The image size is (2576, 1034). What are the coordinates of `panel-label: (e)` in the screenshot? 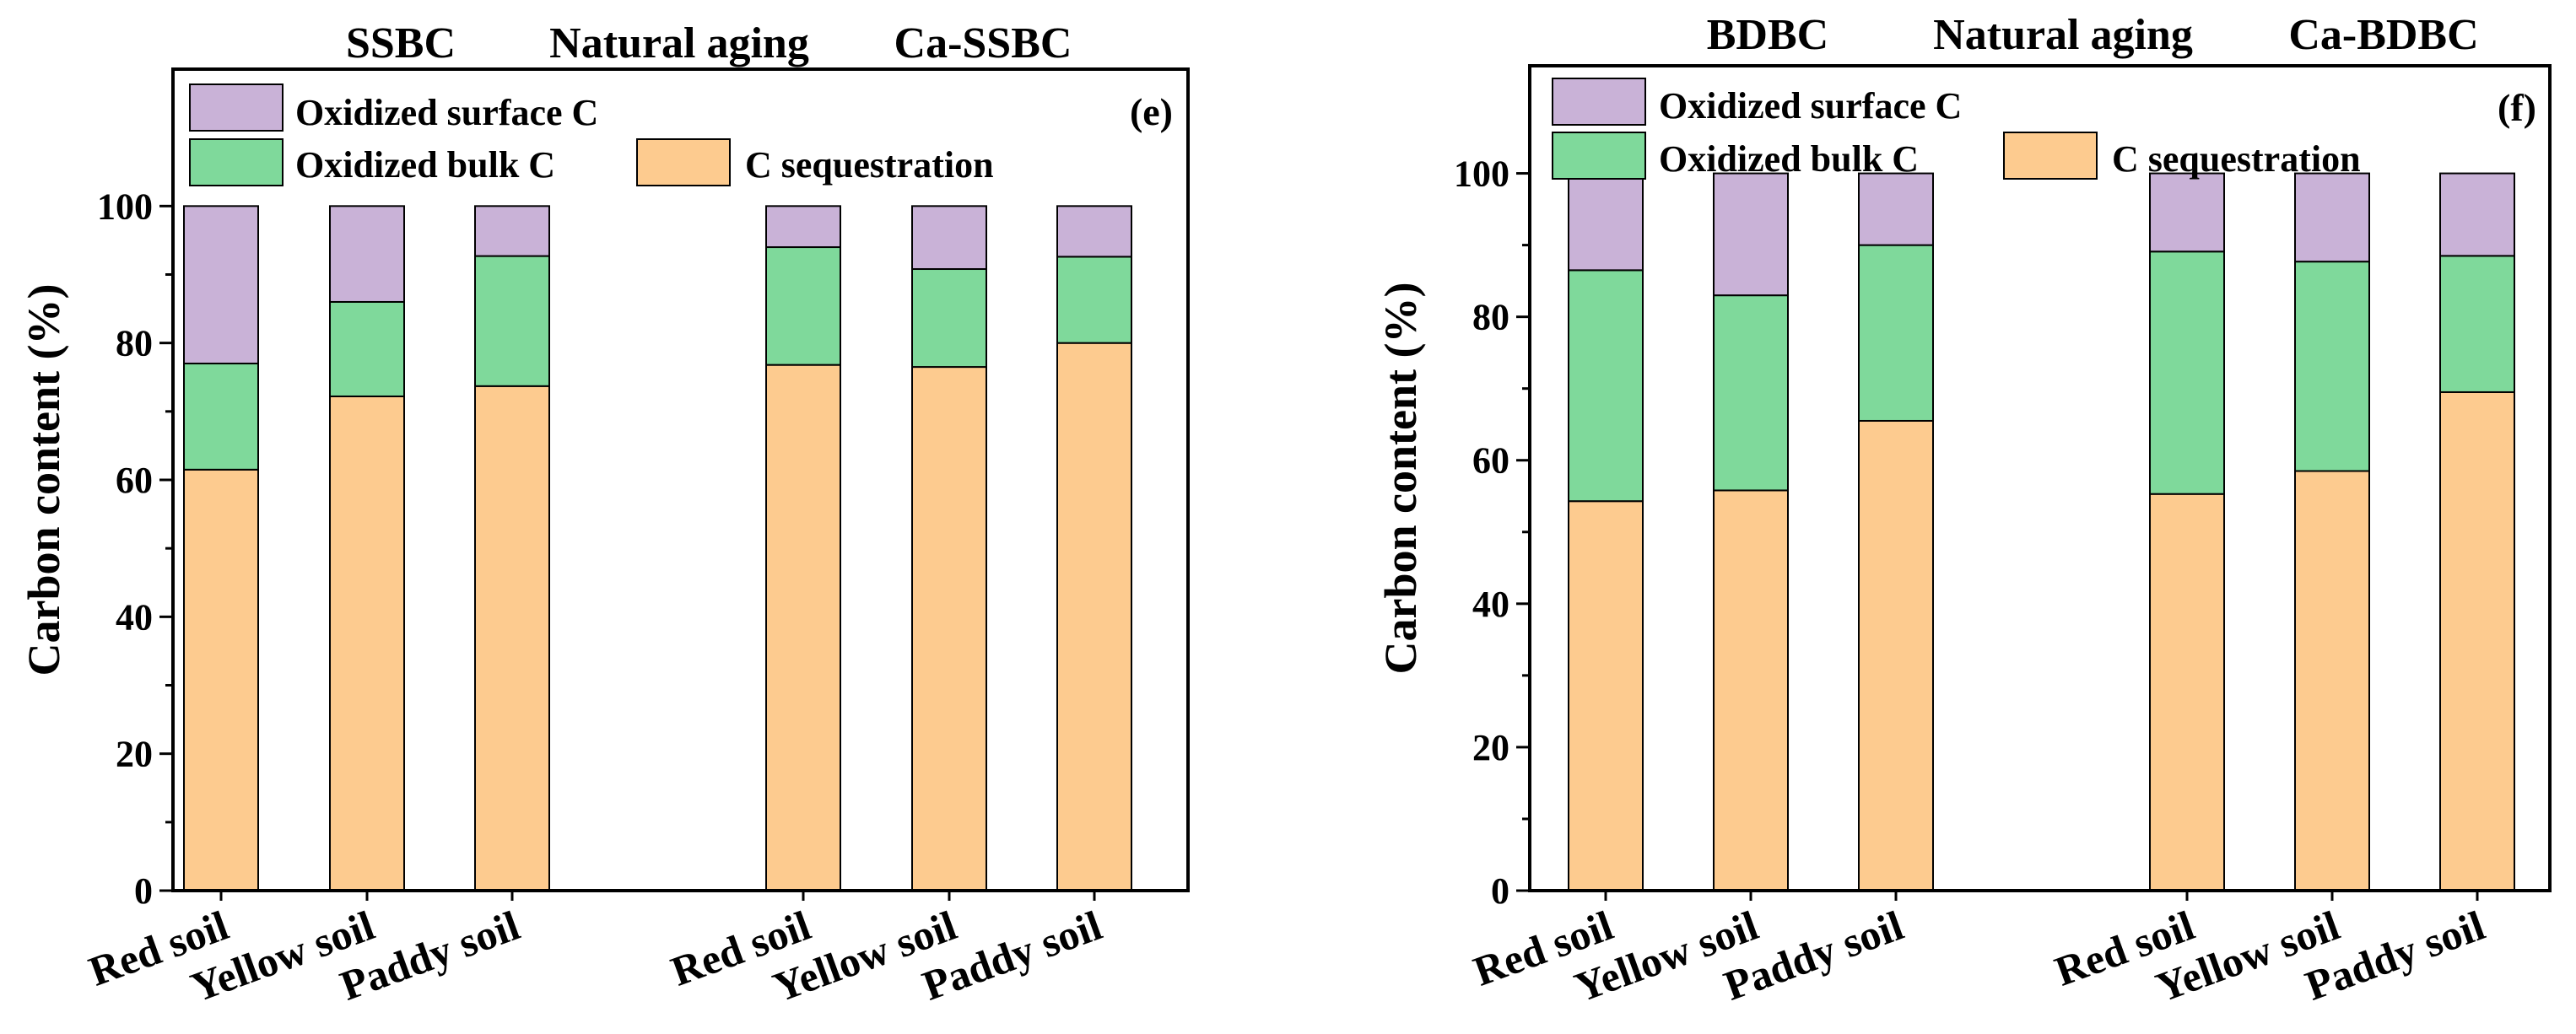 It's located at (1151, 111).